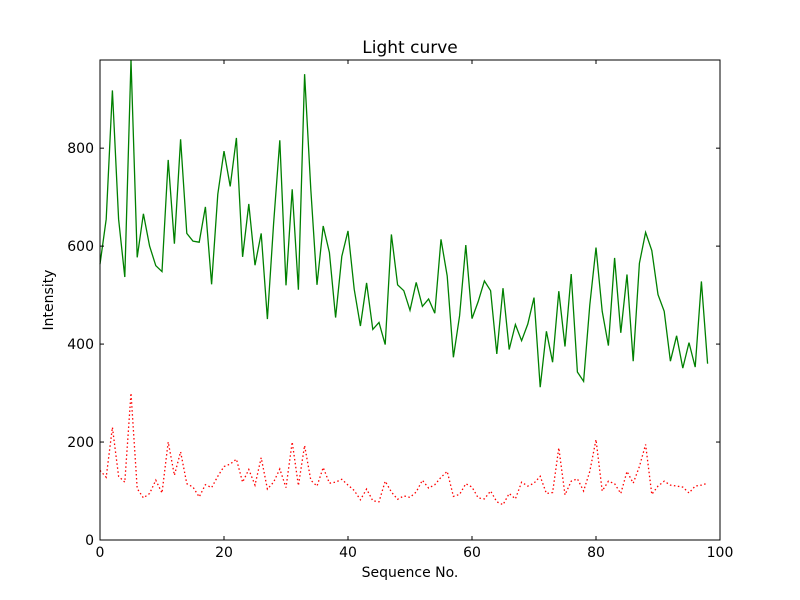 This screenshot has width=800, height=600. I want to click on y-tick-label: 200, so click(80, 443).